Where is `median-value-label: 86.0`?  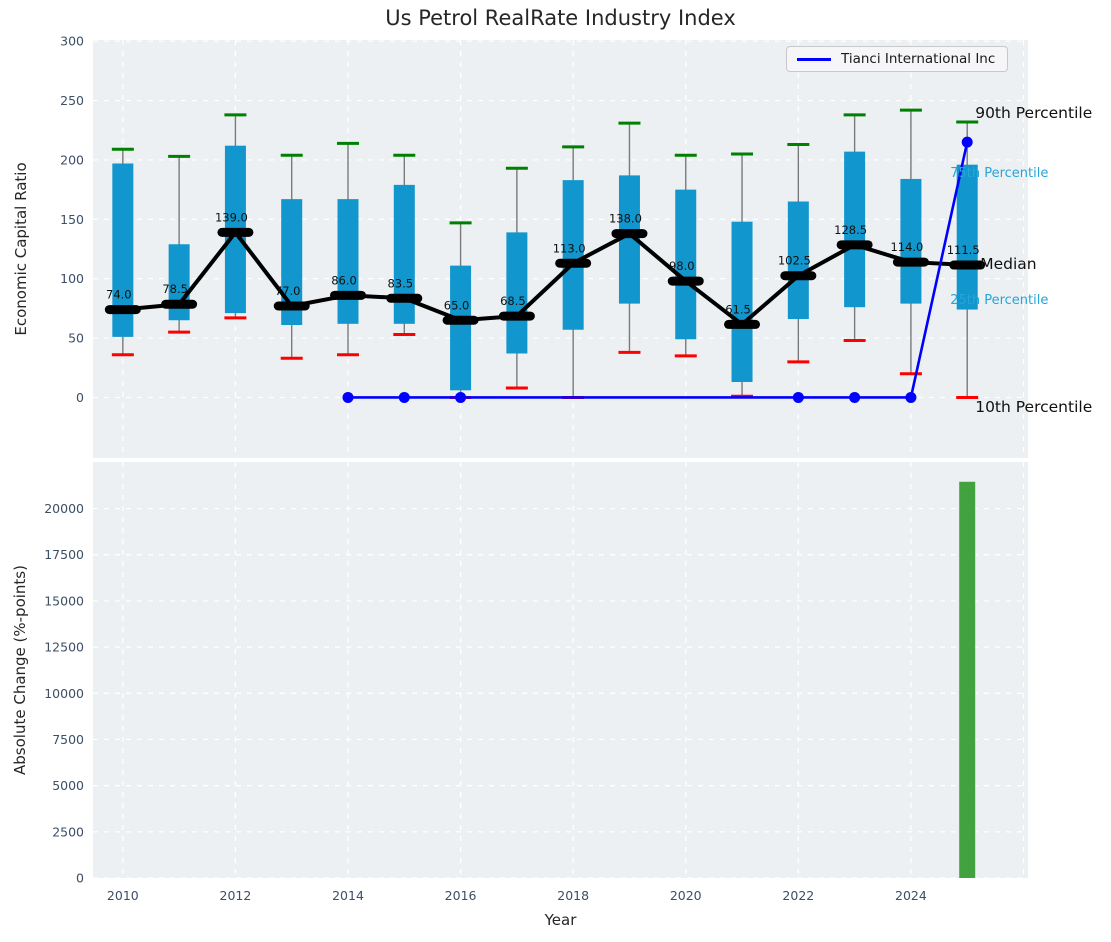 median-value-label: 86.0 is located at coordinates (344, 280).